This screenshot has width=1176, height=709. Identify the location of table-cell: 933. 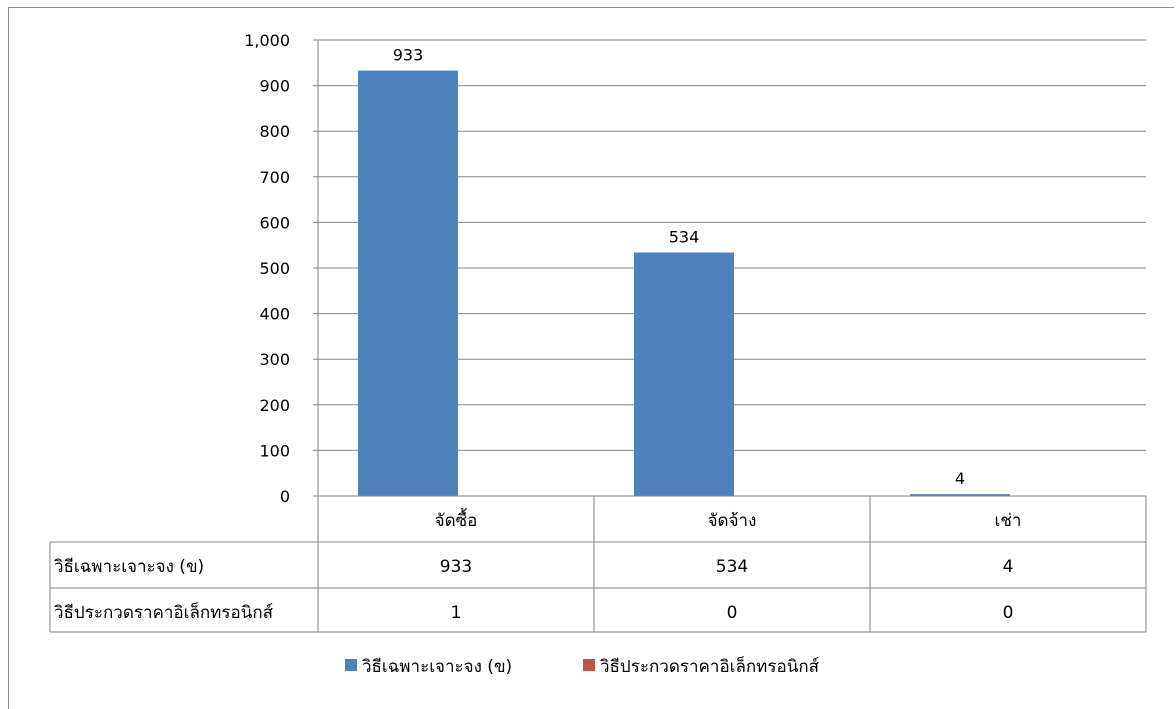
(456, 567).